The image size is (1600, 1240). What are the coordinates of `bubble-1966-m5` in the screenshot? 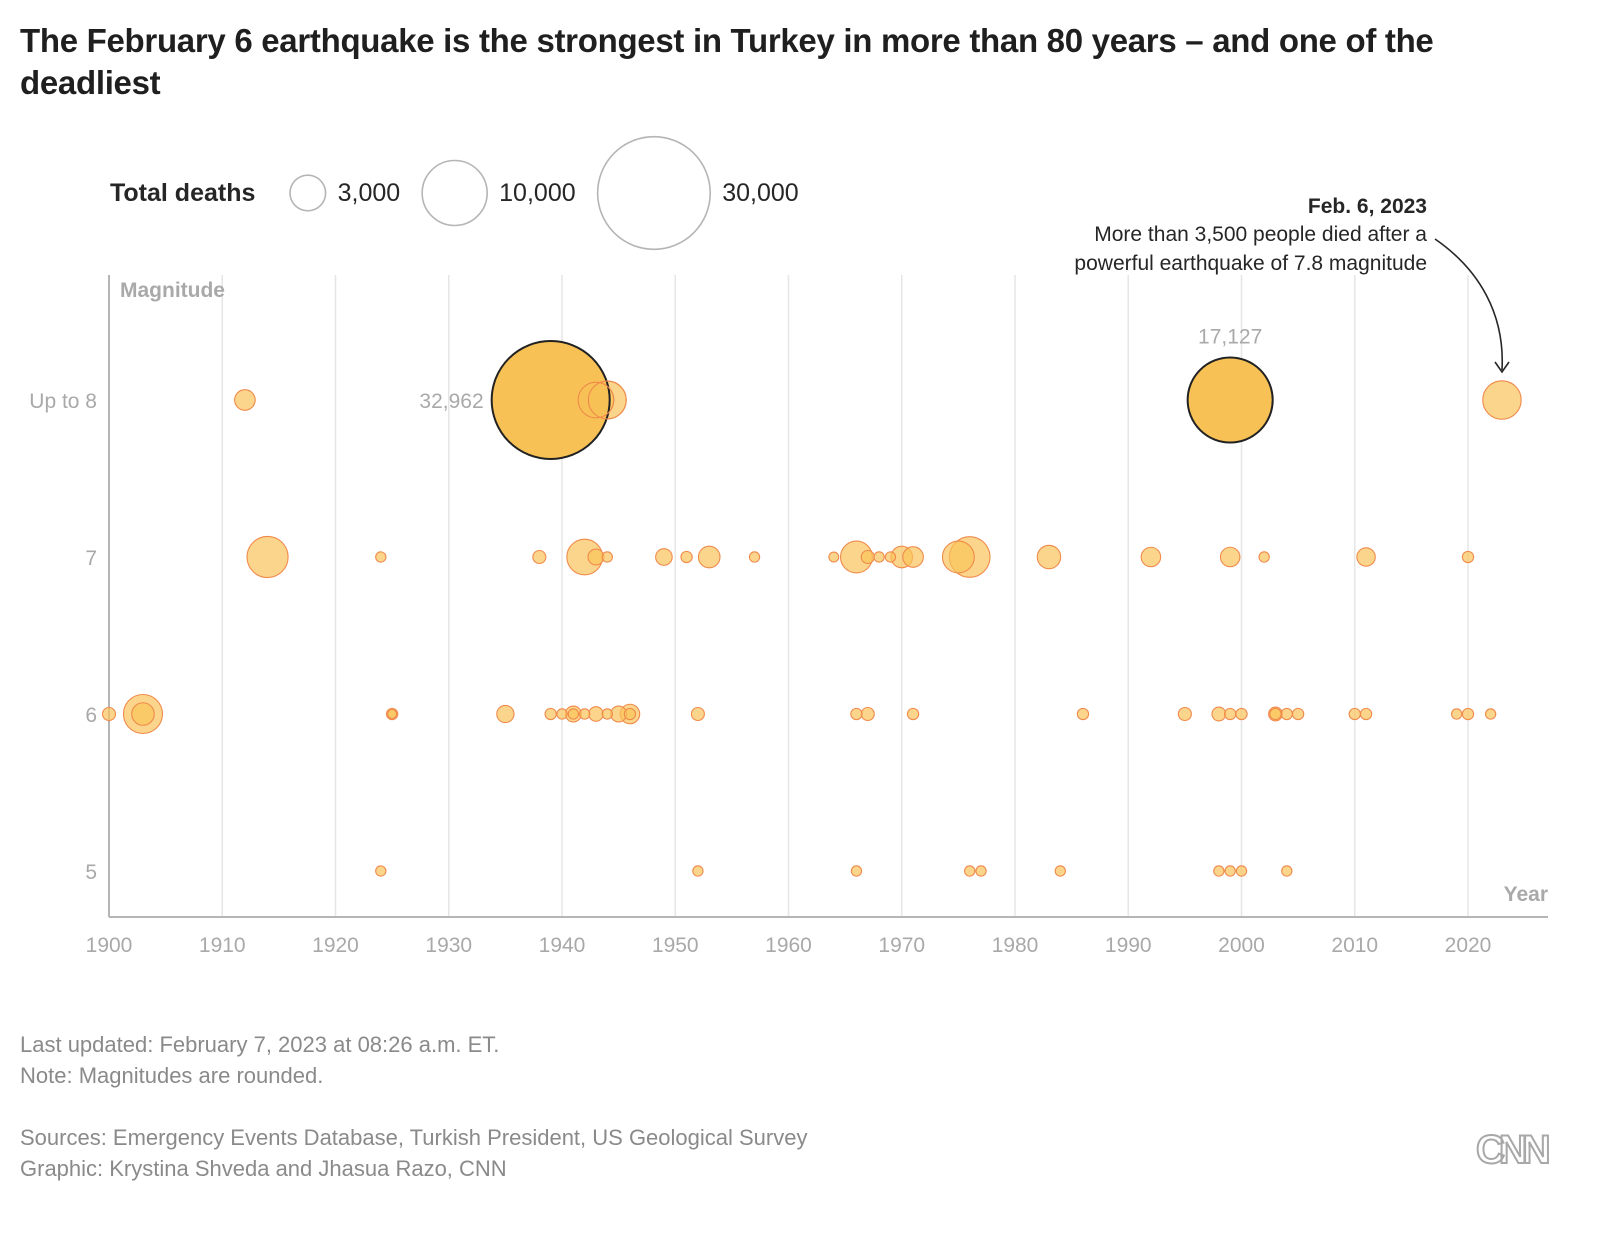 It's located at (856, 871).